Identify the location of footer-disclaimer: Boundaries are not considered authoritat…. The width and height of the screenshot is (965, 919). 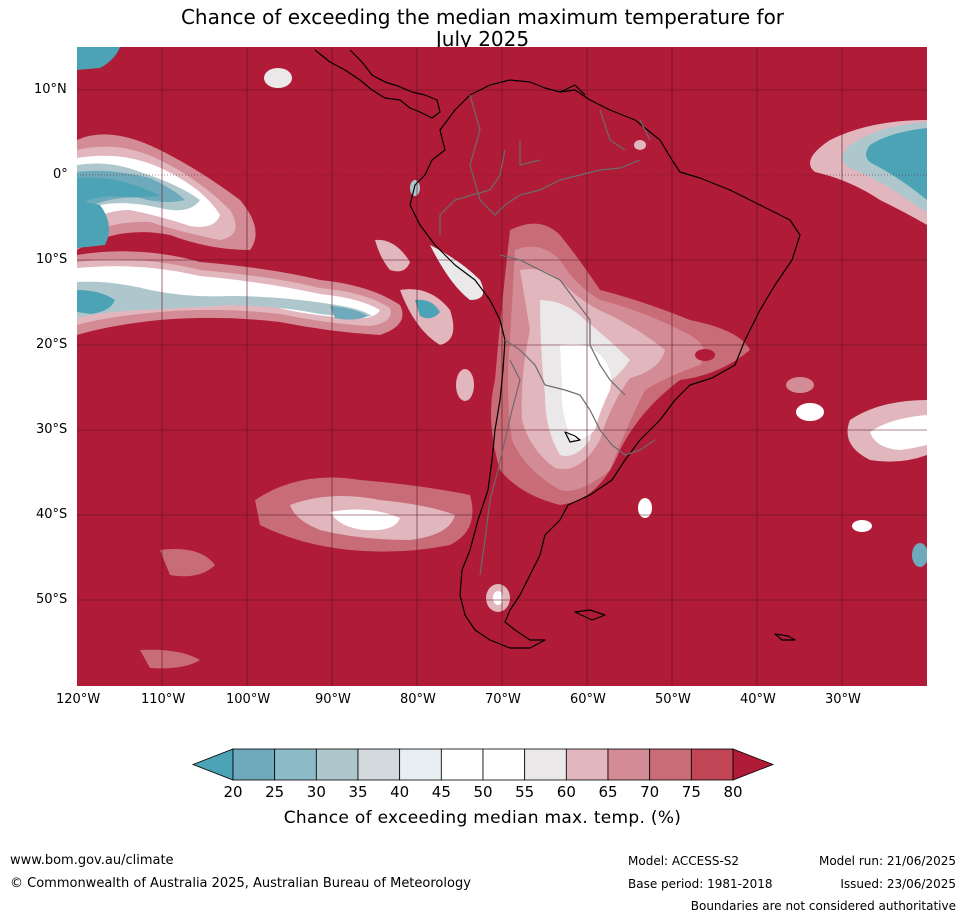
(823, 906).